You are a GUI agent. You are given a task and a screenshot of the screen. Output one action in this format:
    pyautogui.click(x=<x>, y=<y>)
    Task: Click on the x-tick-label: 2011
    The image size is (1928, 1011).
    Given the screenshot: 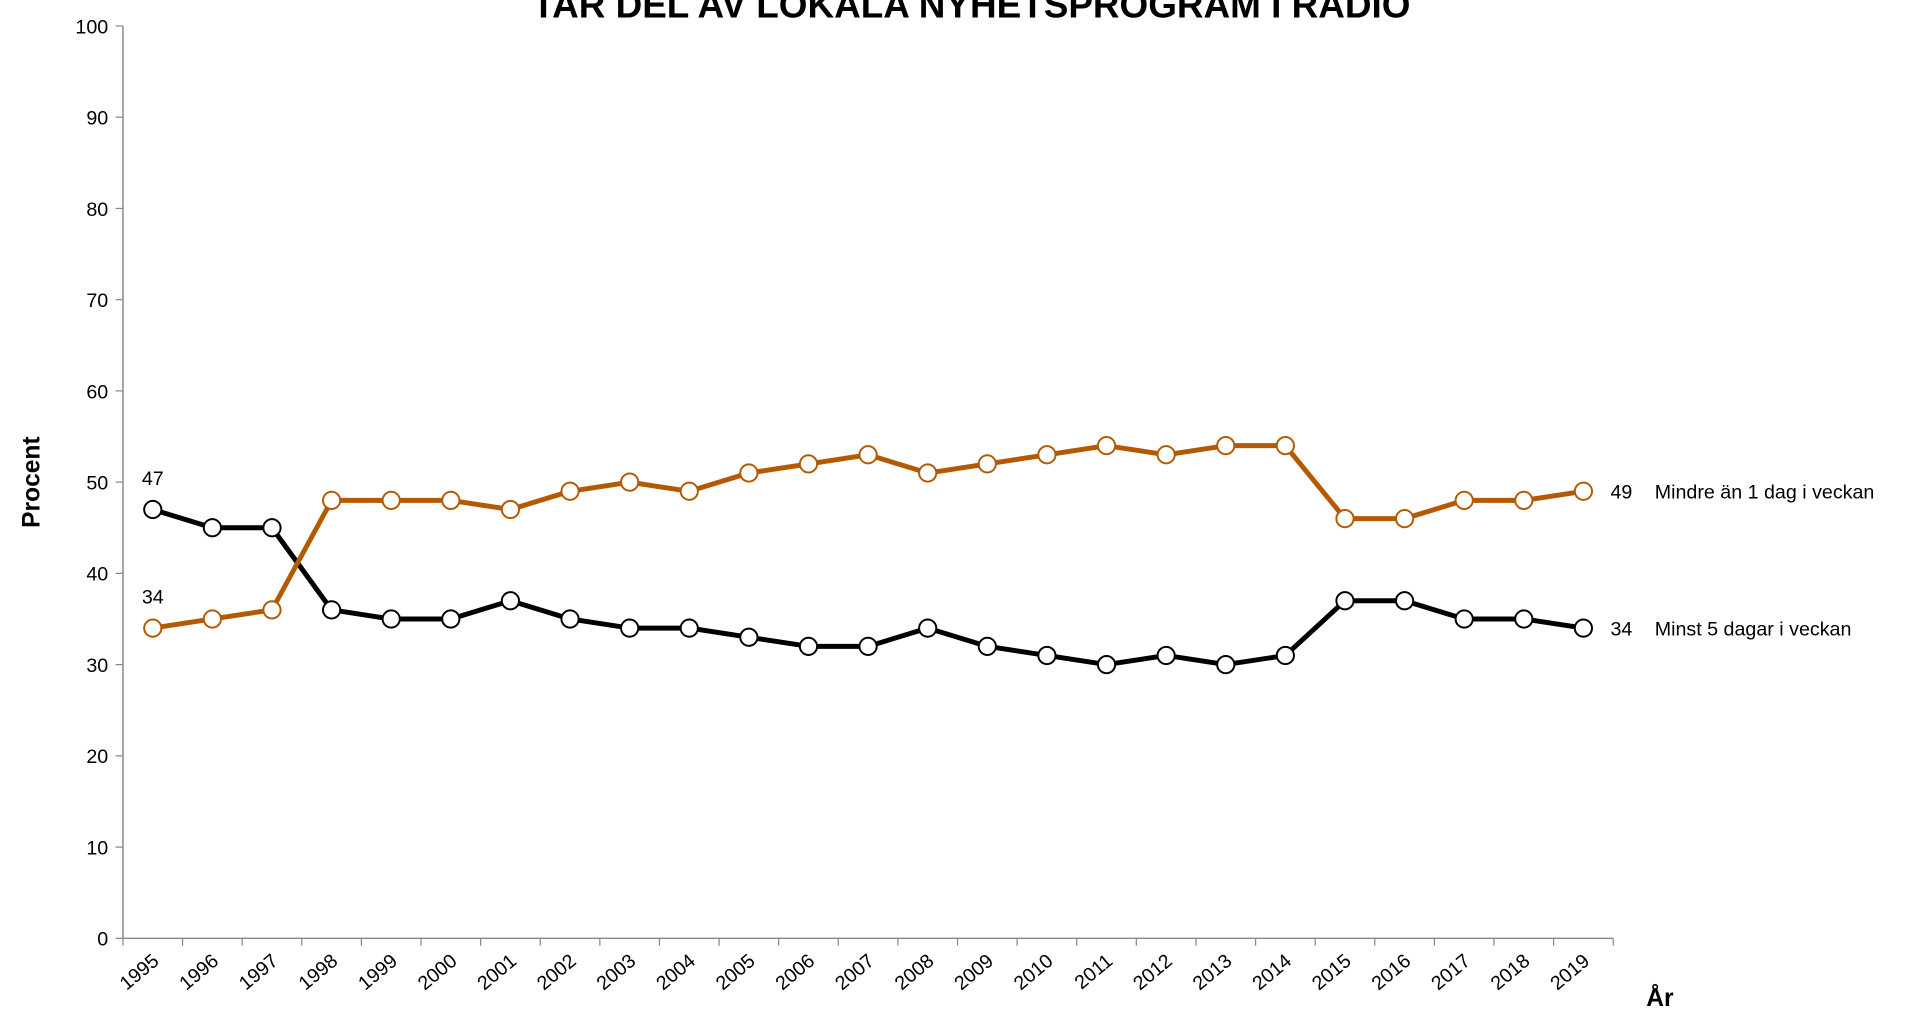 What is the action you would take?
    pyautogui.click(x=1094, y=972)
    